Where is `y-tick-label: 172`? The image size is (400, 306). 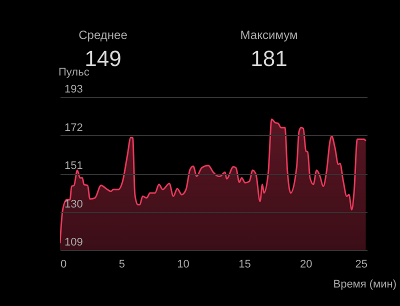 y-tick-label: 172 is located at coordinates (73, 128).